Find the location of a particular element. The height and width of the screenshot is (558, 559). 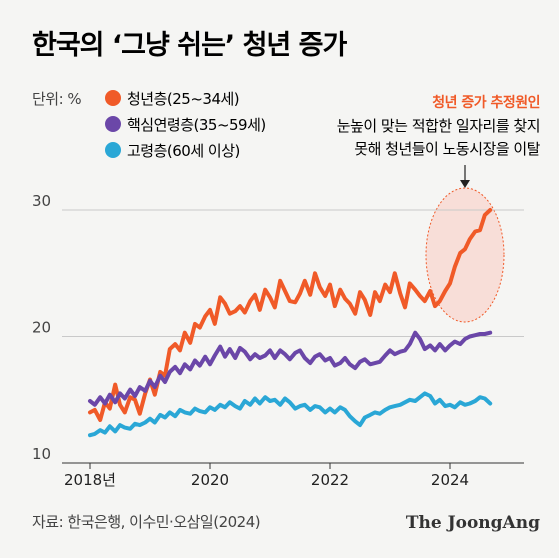

annotation-line2: 못해 청년들이 노동시장을 이탈 is located at coordinates (447, 149).